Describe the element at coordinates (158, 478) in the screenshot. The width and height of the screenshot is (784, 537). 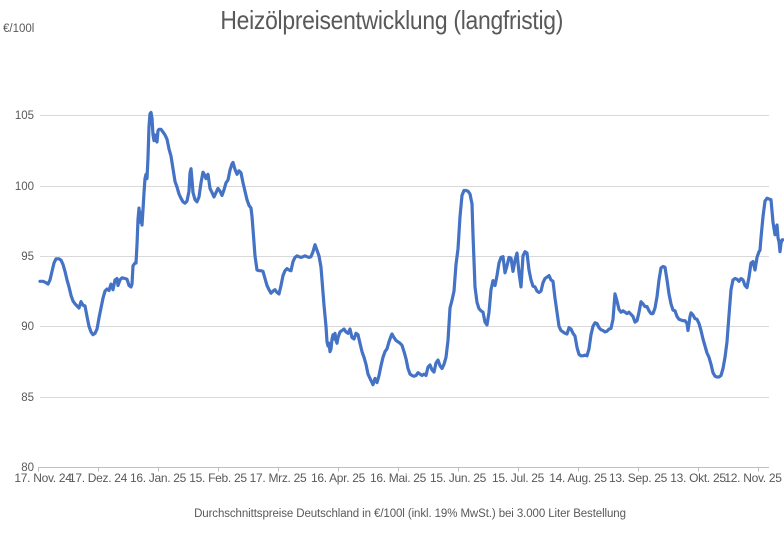
I see `x-tick-label: 16. Jan. 25` at that location.